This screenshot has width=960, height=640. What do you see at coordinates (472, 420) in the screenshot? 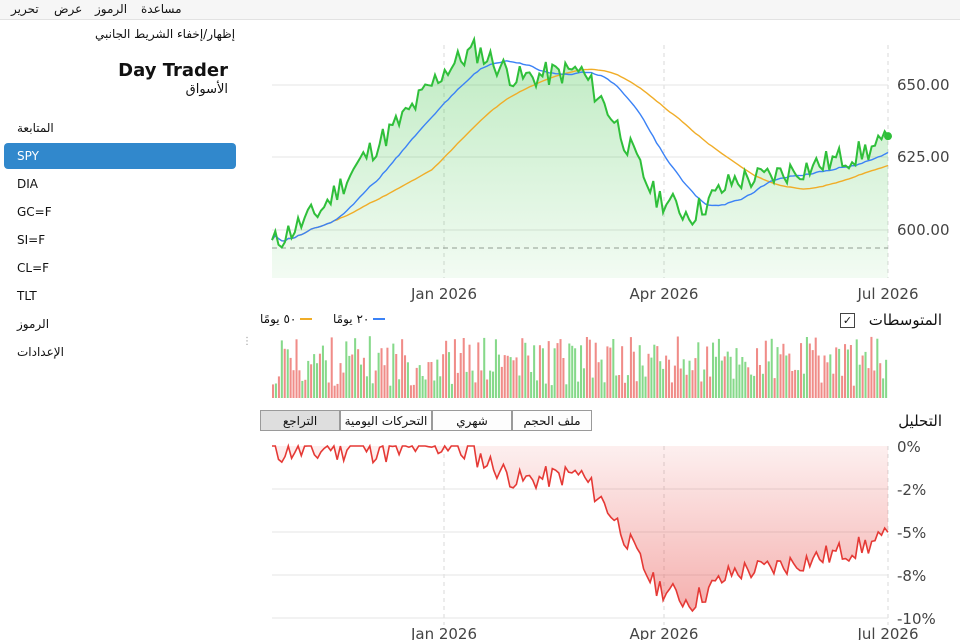
I see `monthly-button: شهري` at bounding box center [472, 420].